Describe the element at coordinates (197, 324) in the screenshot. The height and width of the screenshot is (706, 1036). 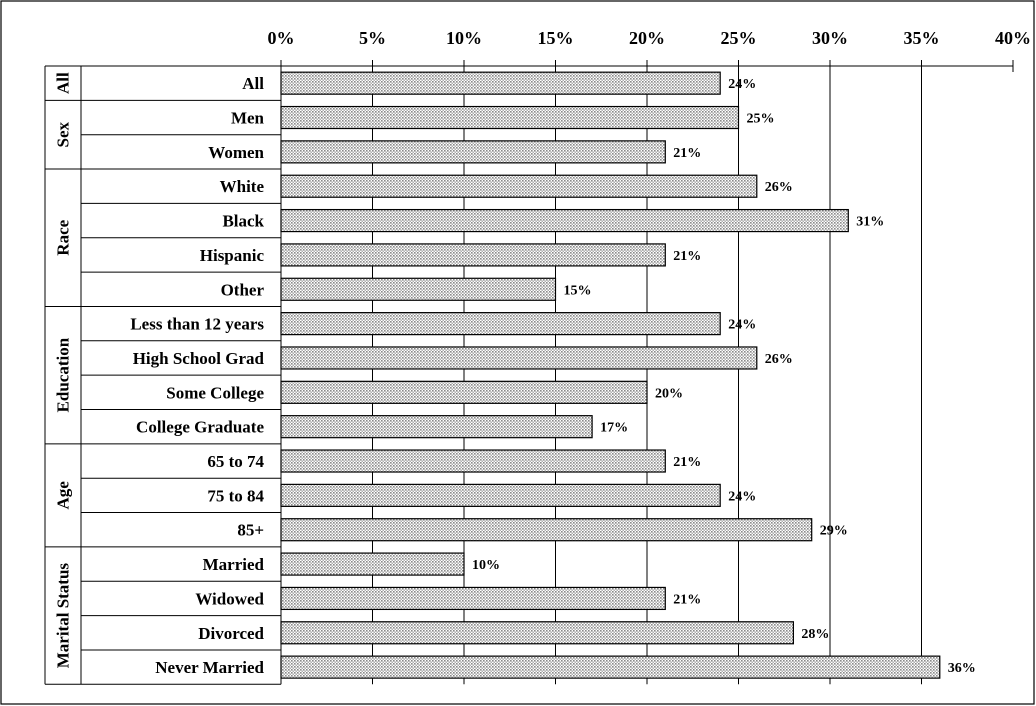
I see `category-label: Less than 12 years` at that location.